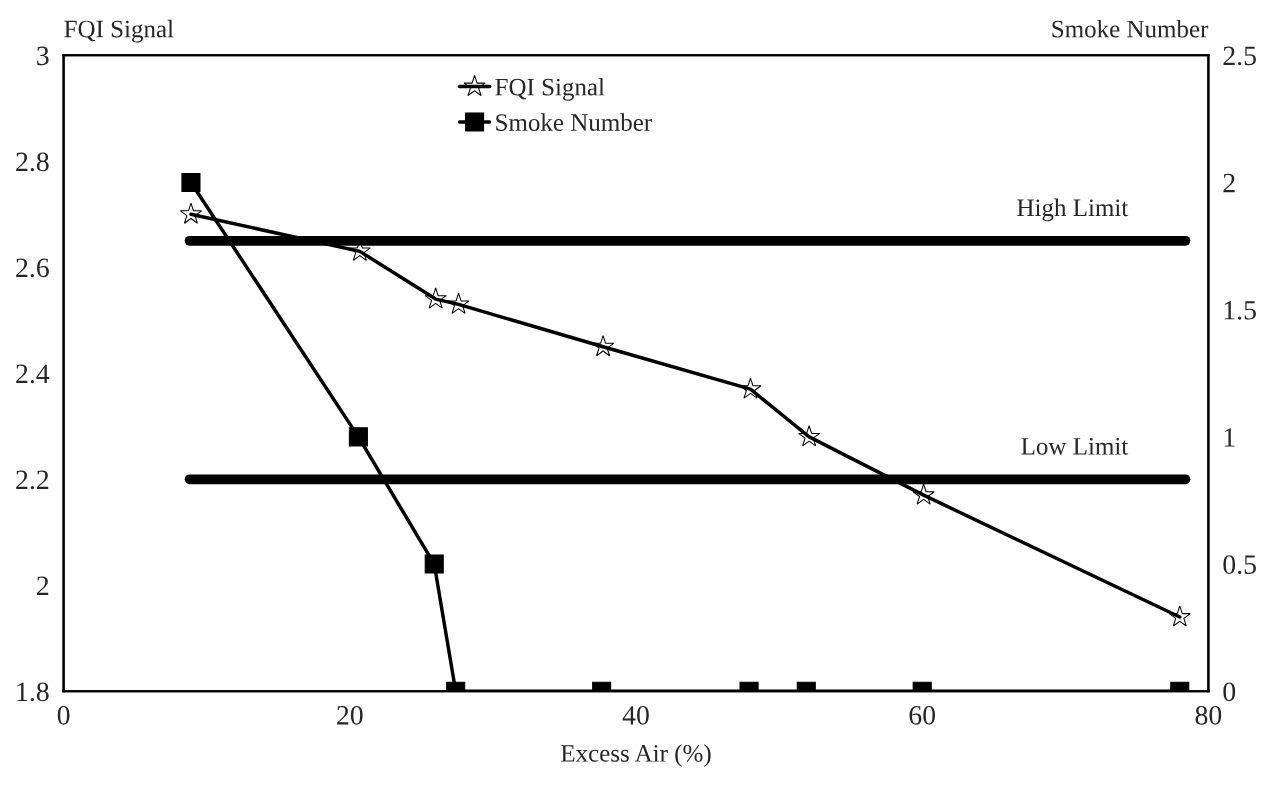 The height and width of the screenshot is (790, 1272). I want to click on x-tick-label: 20, so click(350, 715).